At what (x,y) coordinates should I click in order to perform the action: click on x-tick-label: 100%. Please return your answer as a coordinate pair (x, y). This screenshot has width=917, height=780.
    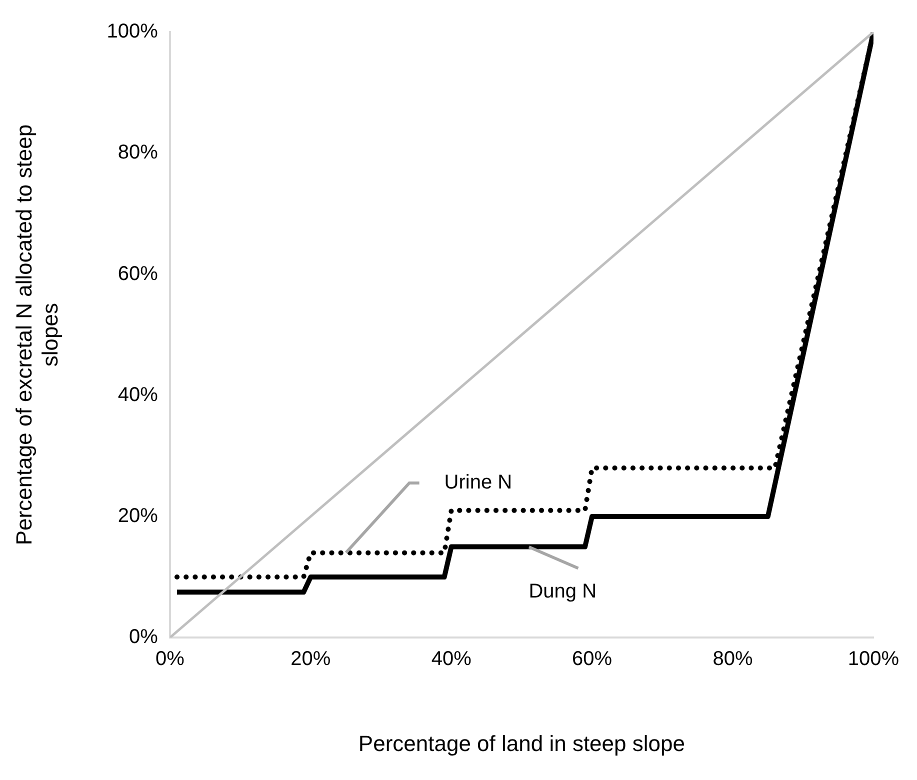
    Looking at the image, I should click on (874, 659).